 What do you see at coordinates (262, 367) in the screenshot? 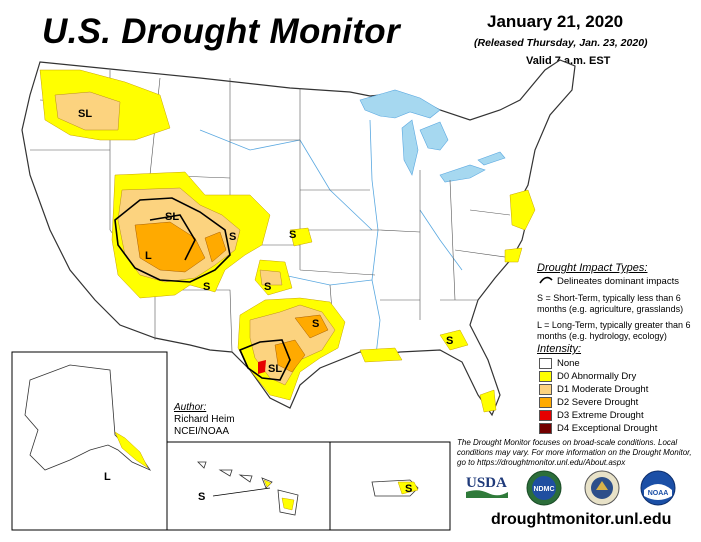
I see `d3-area` at bounding box center [262, 367].